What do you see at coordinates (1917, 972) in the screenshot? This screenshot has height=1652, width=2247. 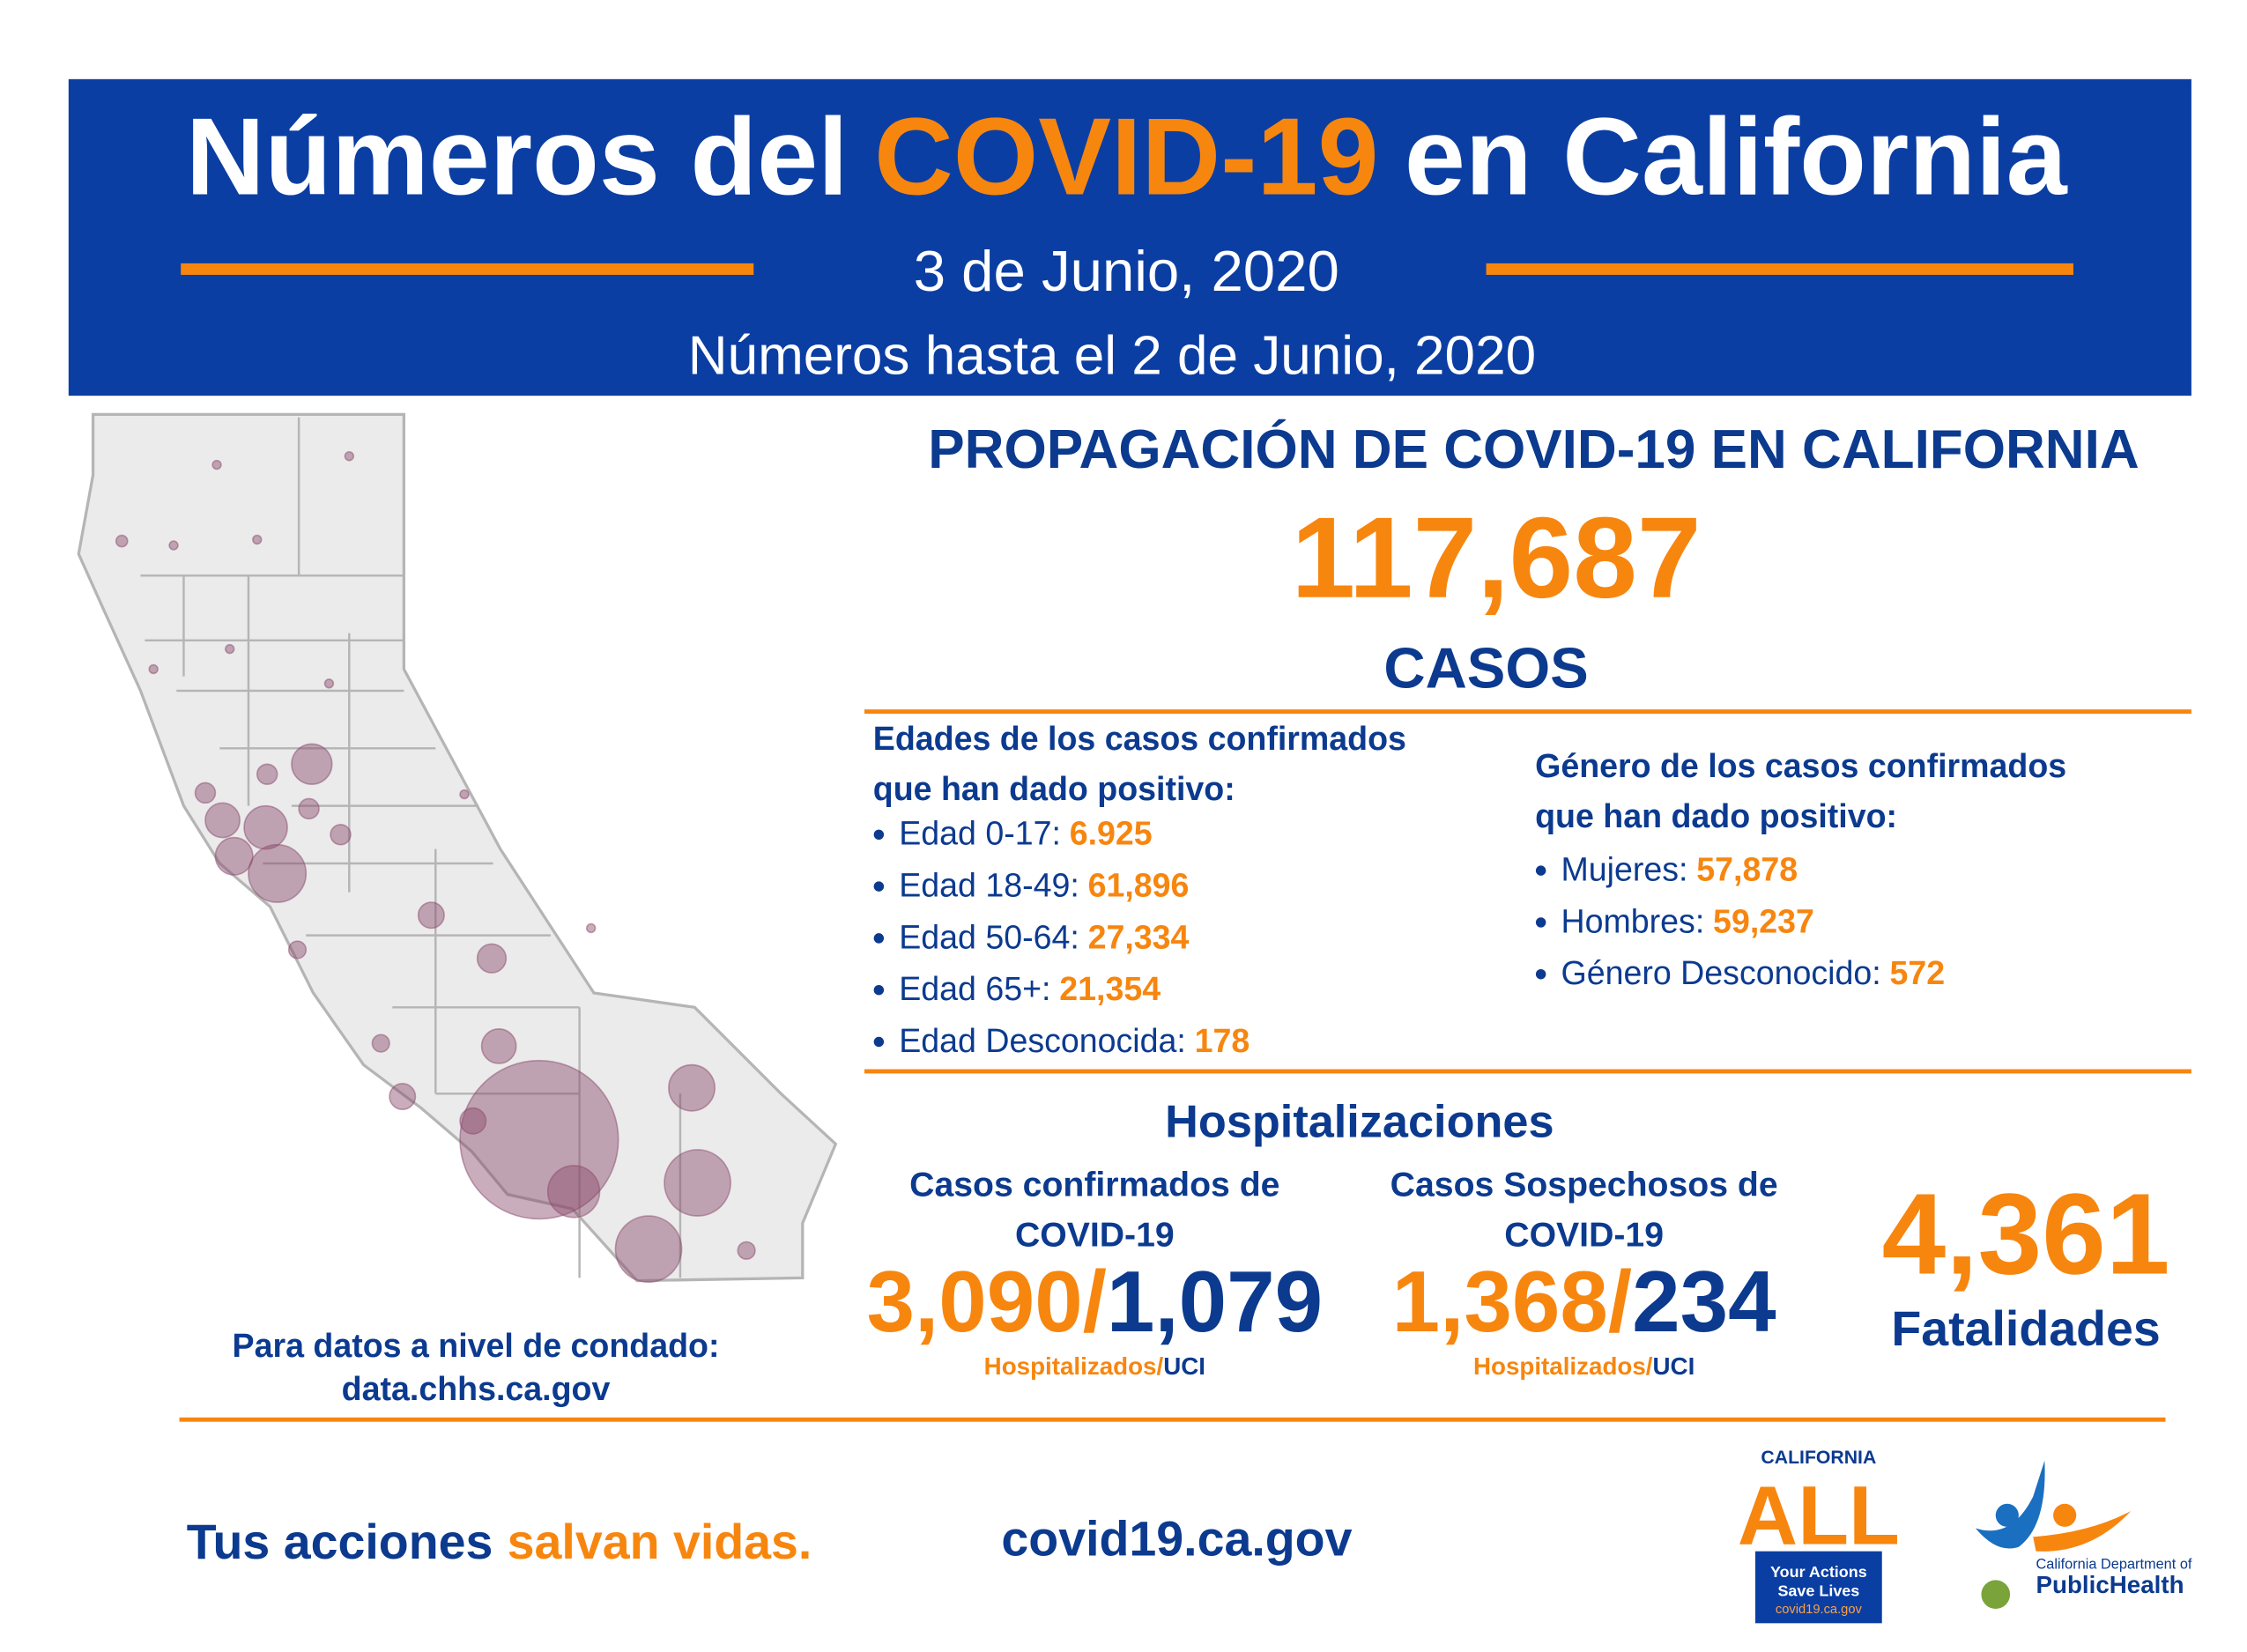 I see `item-value: 572` at bounding box center [1917, 972].